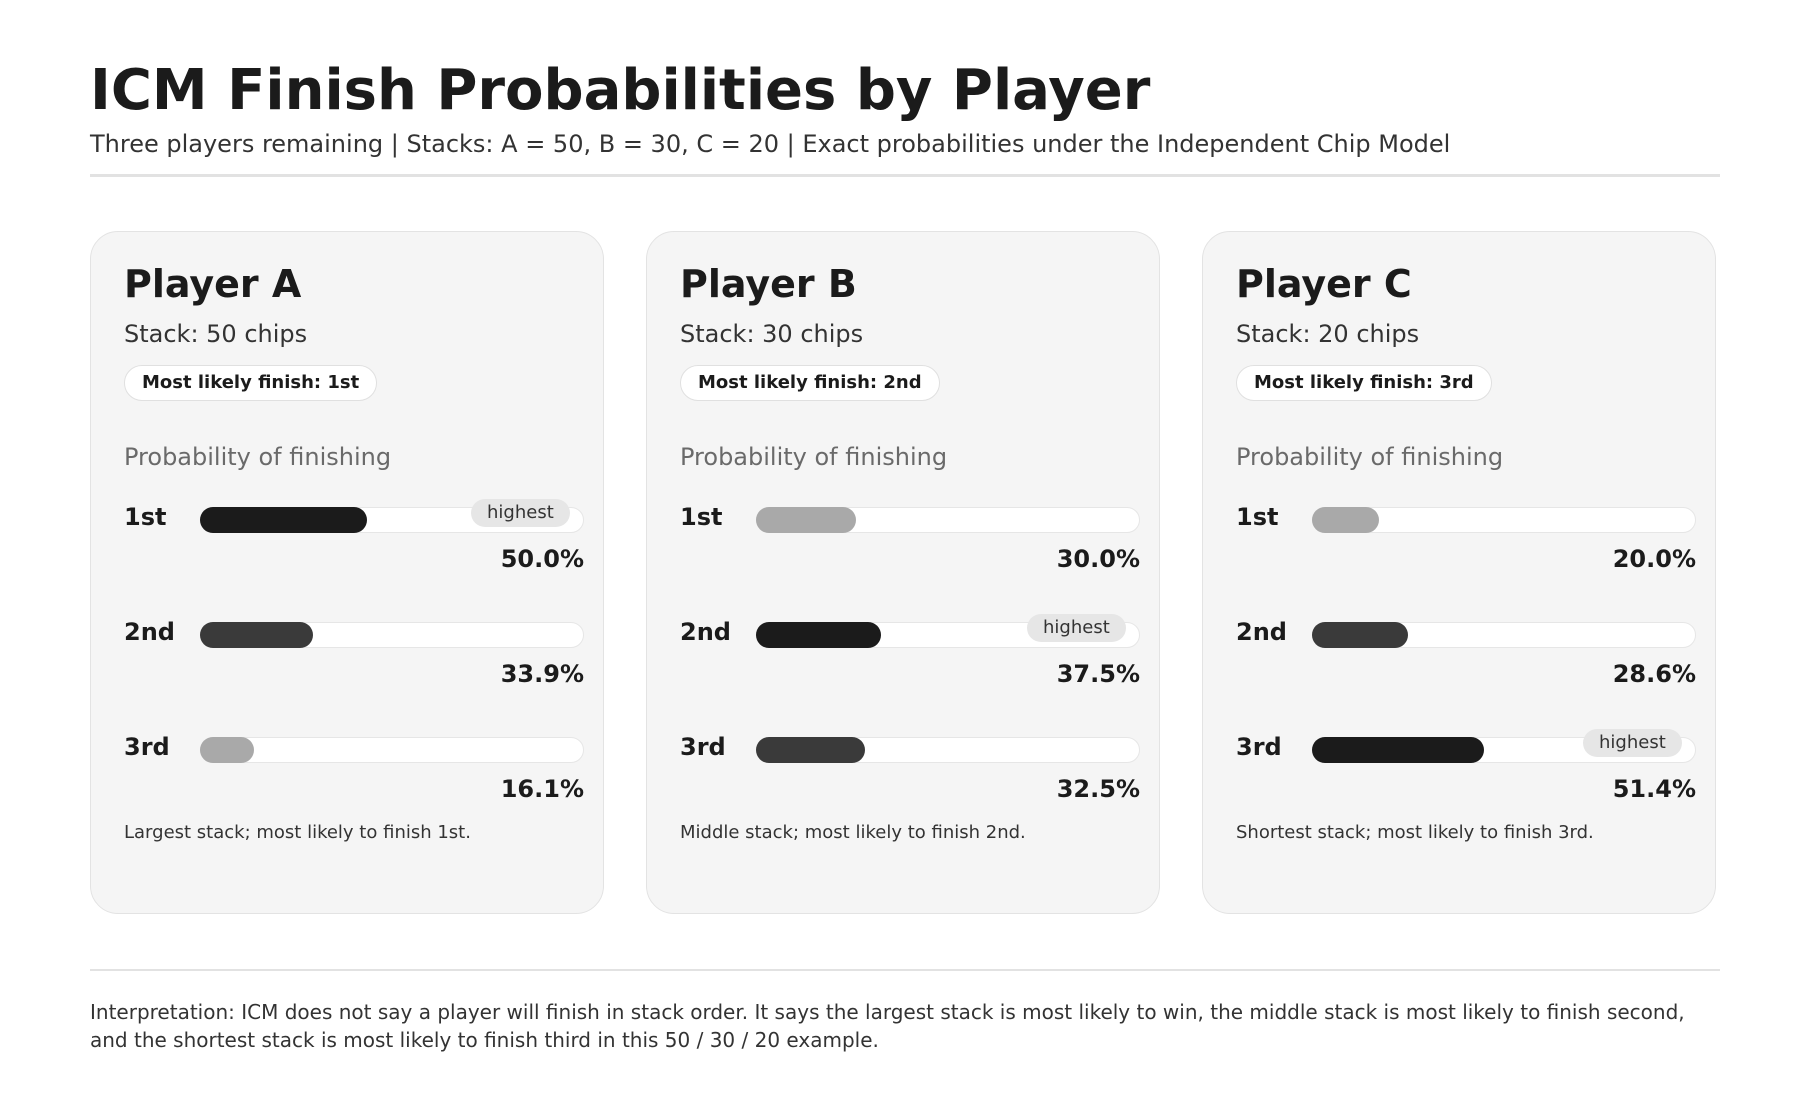 This screenshot has width=1800, height=1100. Describe the element at coordinates (810, 383) in the screenshot. I see `most-likely-finish-badge: Most likely finish: 2nd` at that location.